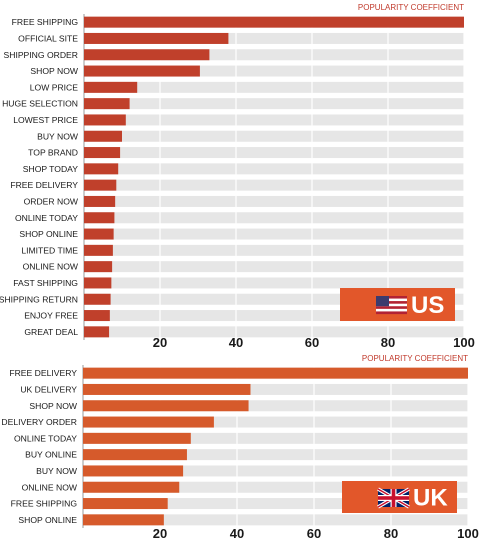 The height and width of the screenshot is (548, 483). I want to click on uk-category-label-0: FREE DELIVERY, so click(43, 373).